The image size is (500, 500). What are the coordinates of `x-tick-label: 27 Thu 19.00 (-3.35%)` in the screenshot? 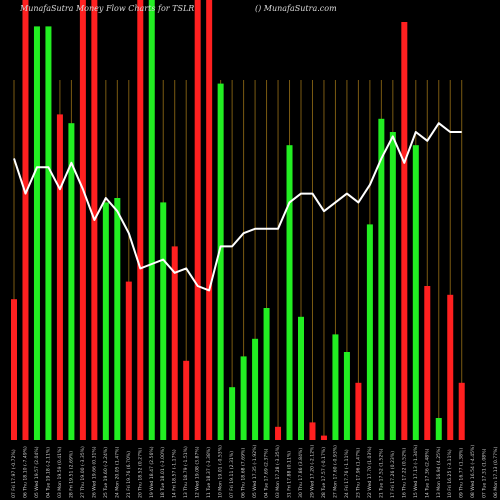 It's located at (83, 472).